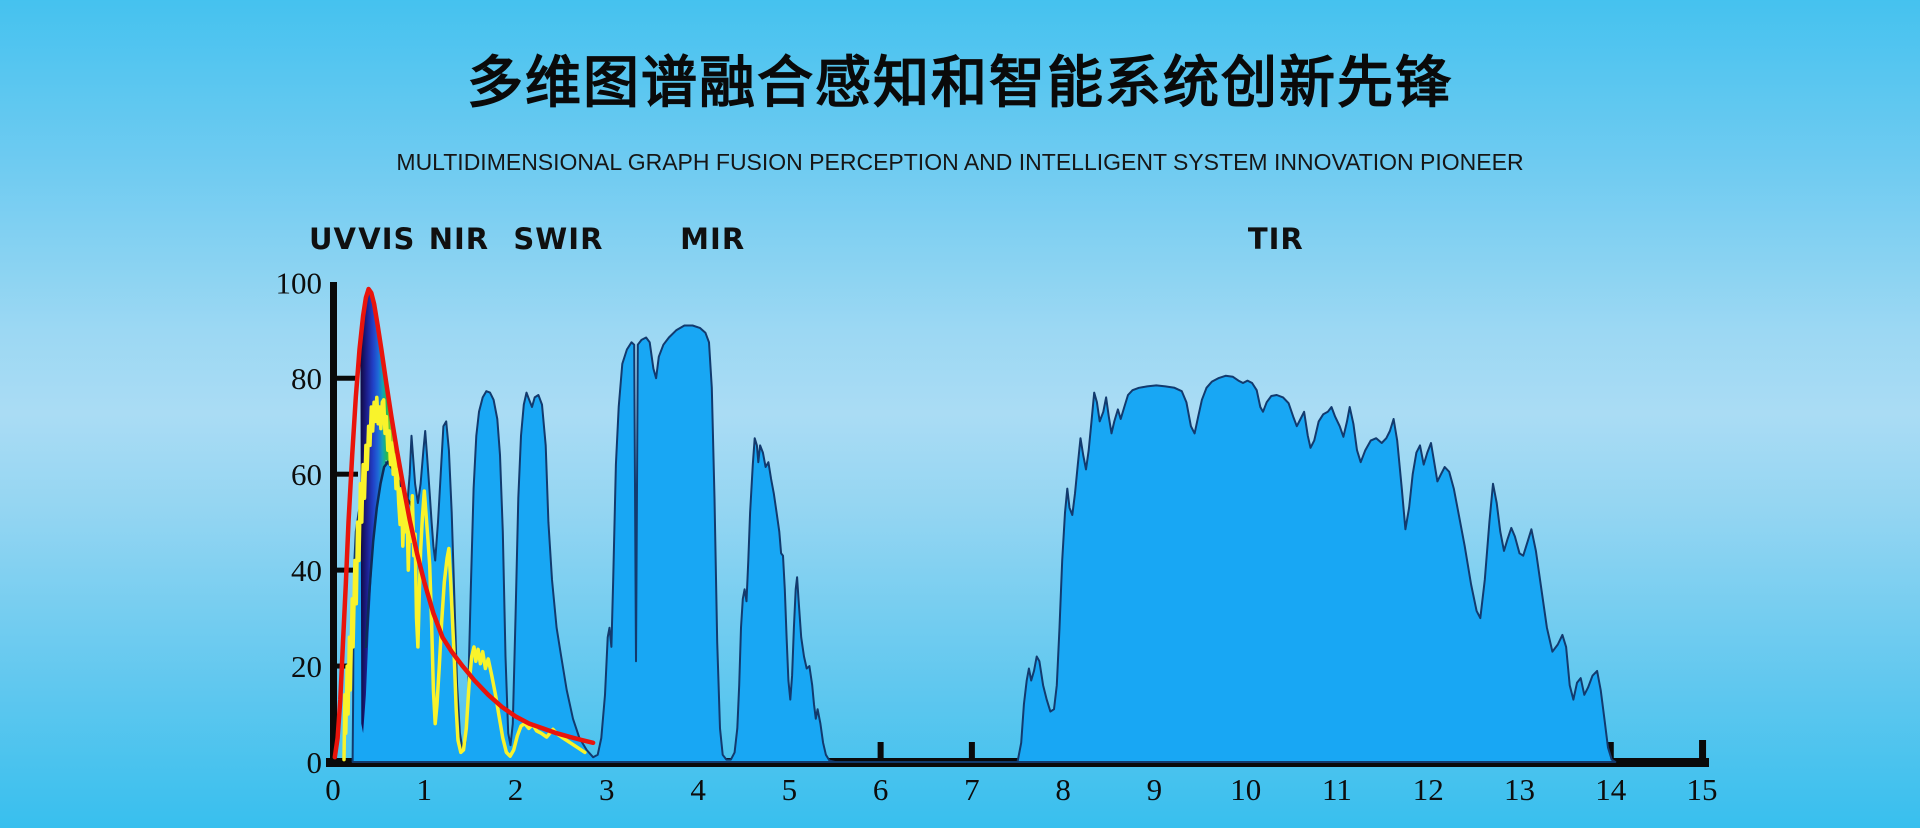  Describe the element at coordinates (1275, 239) in the screenshot. I see `band-label-tir: TIR` at that location.